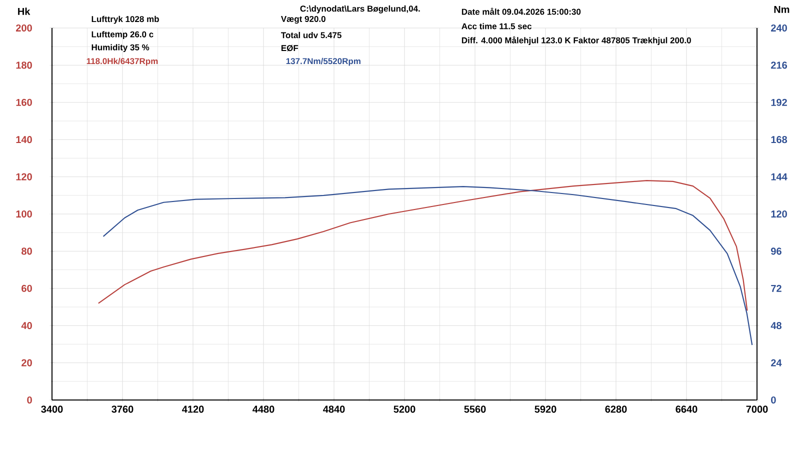  I want to click on annotation: 118.0Hk/6437Rpm, so click(122, 62).